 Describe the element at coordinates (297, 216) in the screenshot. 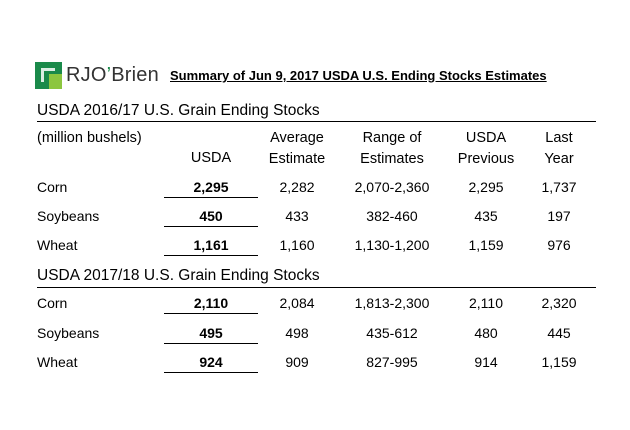

I see `average-estimate-value: 433` at that location.